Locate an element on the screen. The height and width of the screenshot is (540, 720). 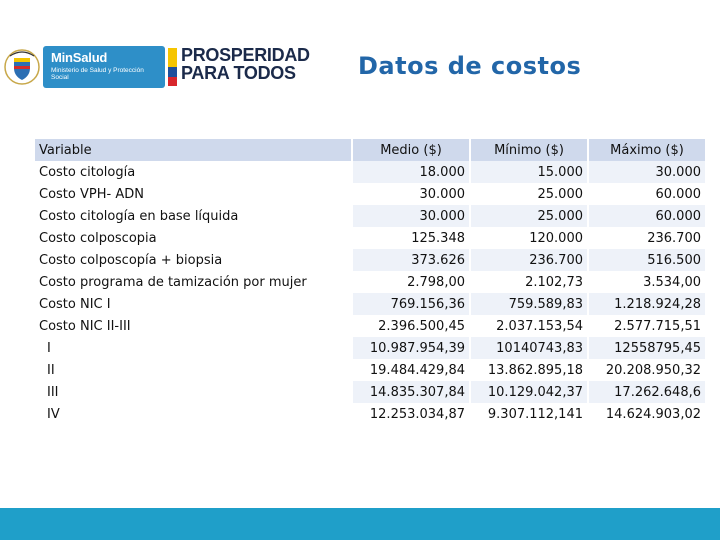
row-minimo: 120.000 is located at coordinates (529, 238).